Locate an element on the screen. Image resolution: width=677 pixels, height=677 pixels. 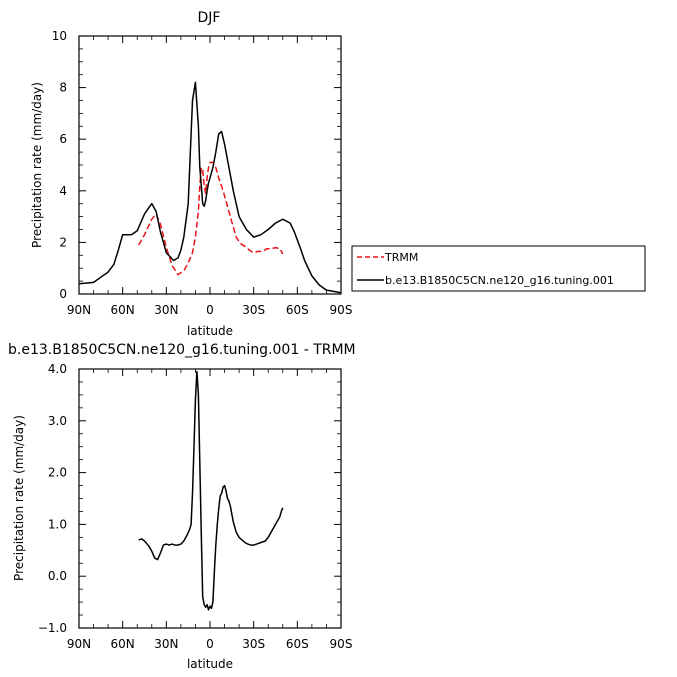
top-plot-frame is located at coordinates (210, 165).